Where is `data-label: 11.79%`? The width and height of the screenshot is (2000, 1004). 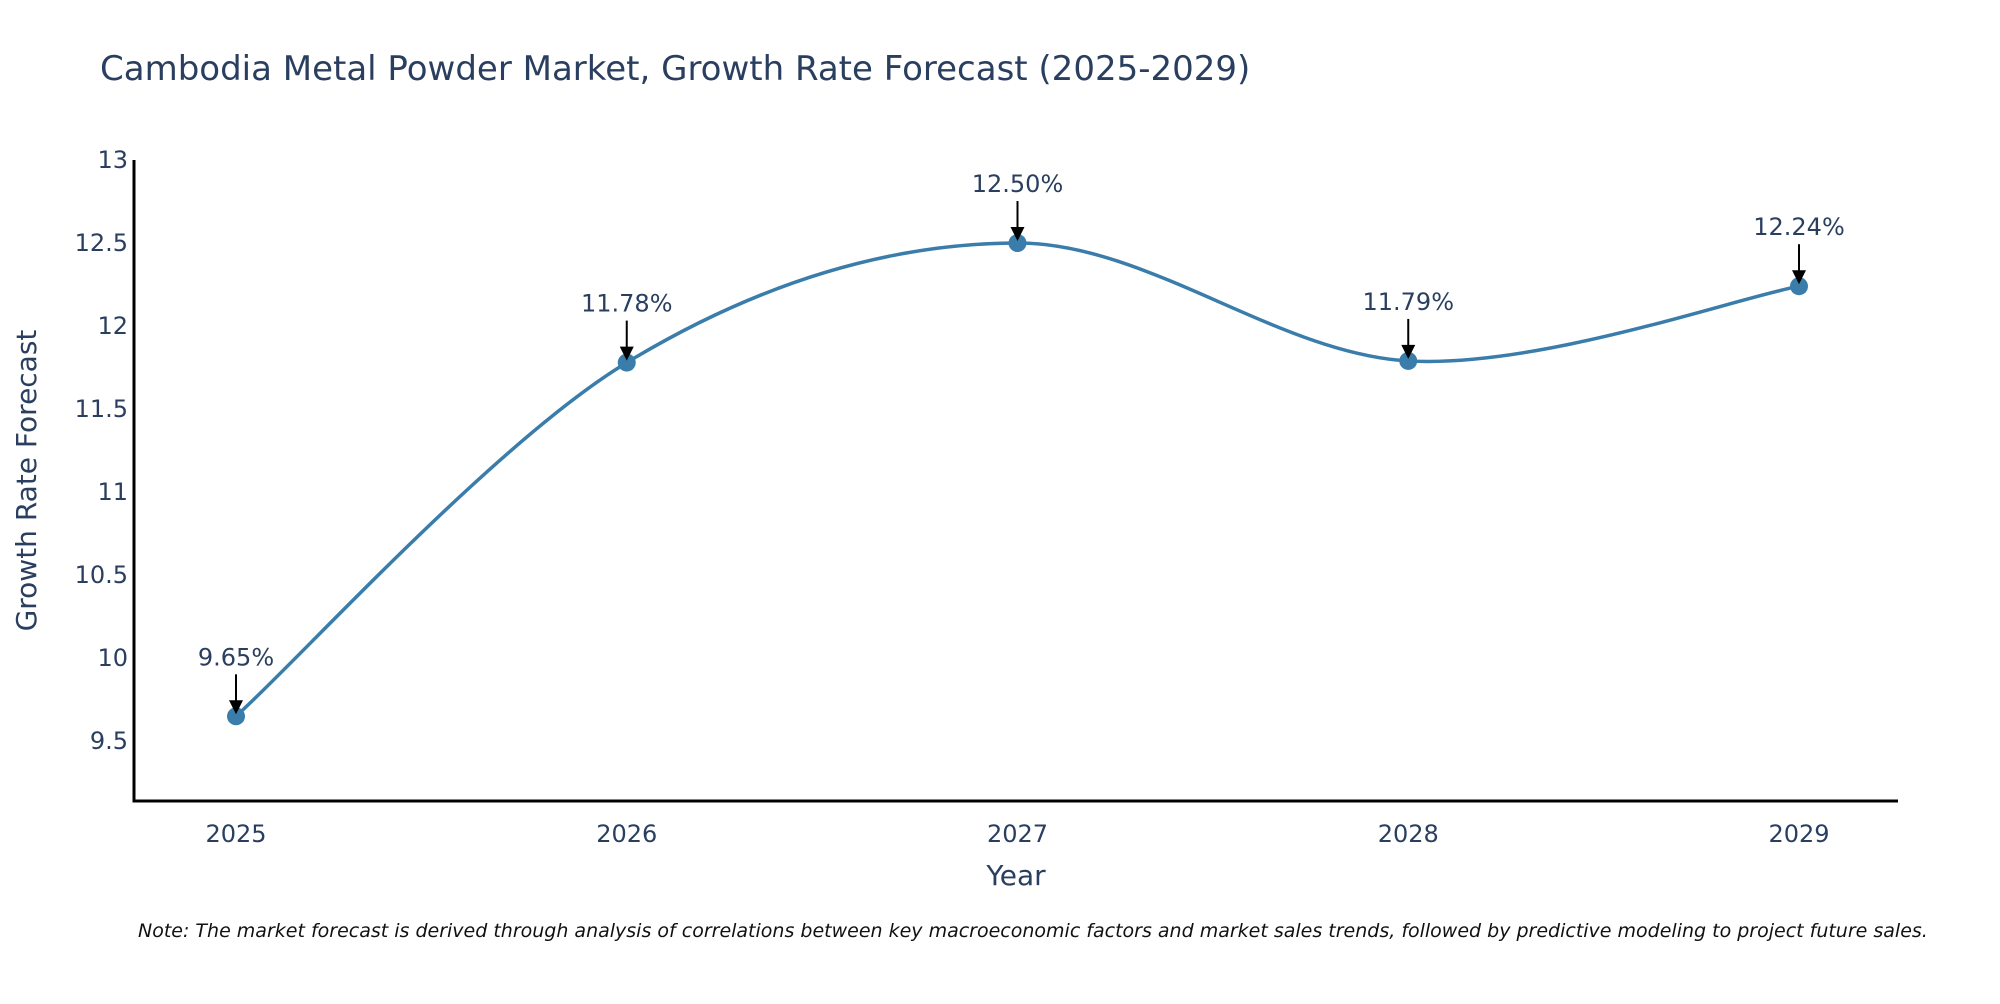 data-label: 11.79% is located at coordinates (1408, 302).